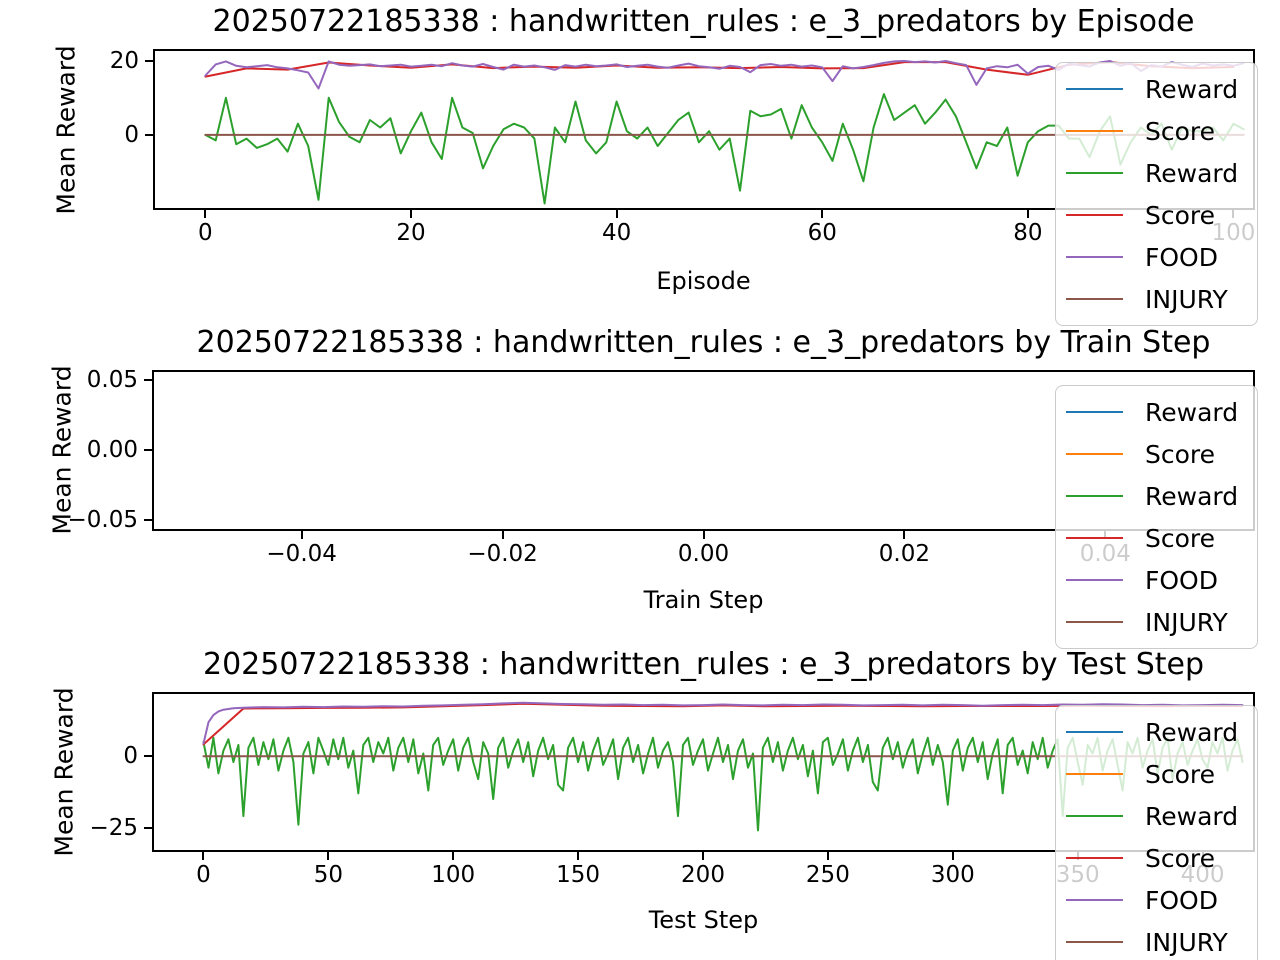 Image resolution: width=1280 pixels, height=960 pixels. What do you see at coordinates (616, 233) in the screenshot?
I see `x-tick-label: 40` at bounding box center [616, 233].